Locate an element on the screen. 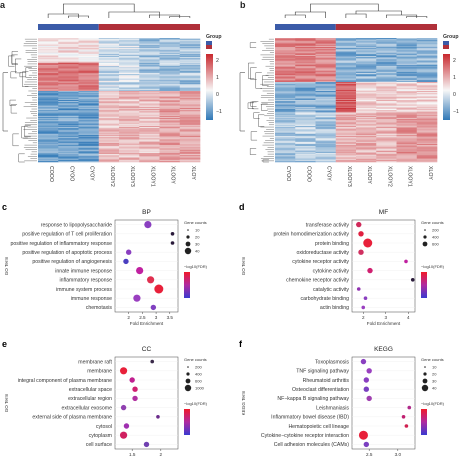  column-labels: COOO CYOO CYOY XLOOY2 XLOOY3 XLOOY1 XLOOY XLOY is located at coordinates (122, 176).